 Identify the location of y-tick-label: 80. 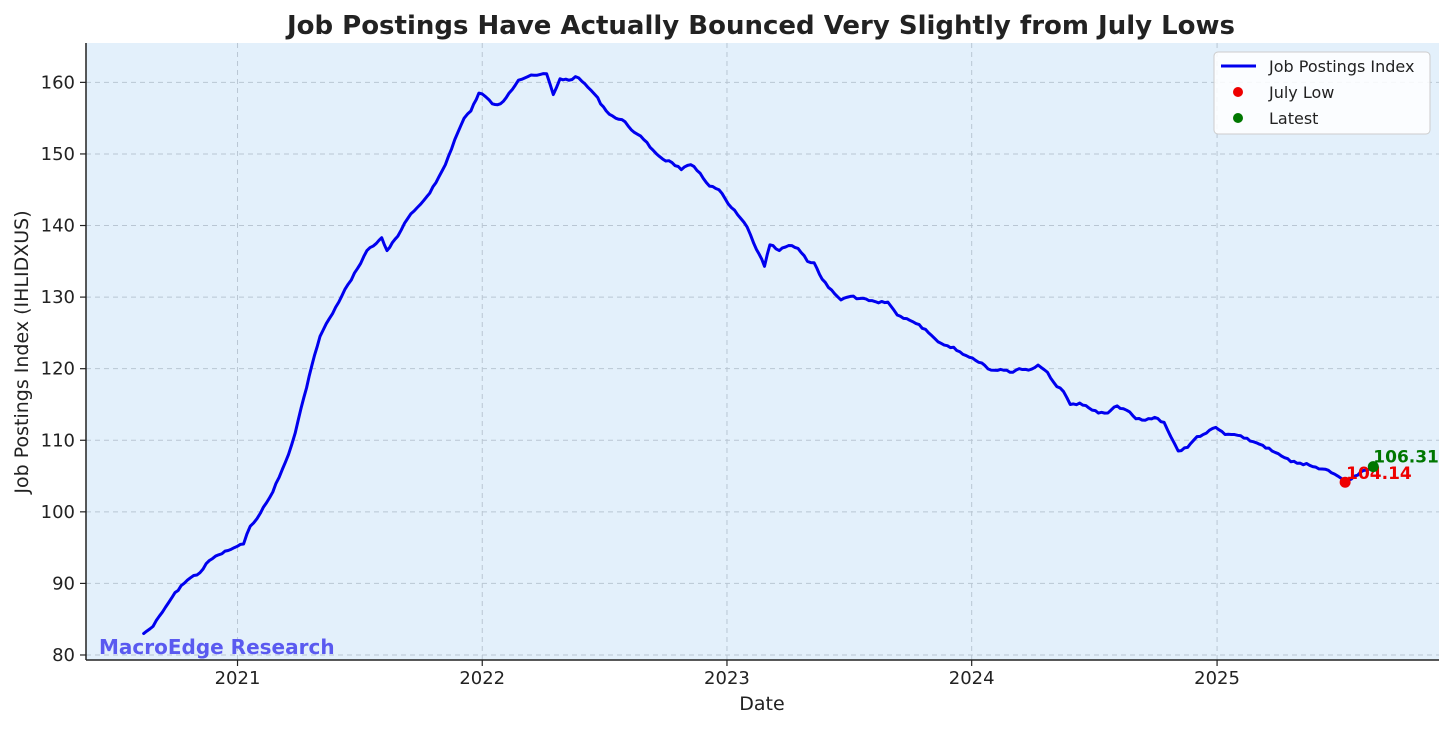
(63, 655).